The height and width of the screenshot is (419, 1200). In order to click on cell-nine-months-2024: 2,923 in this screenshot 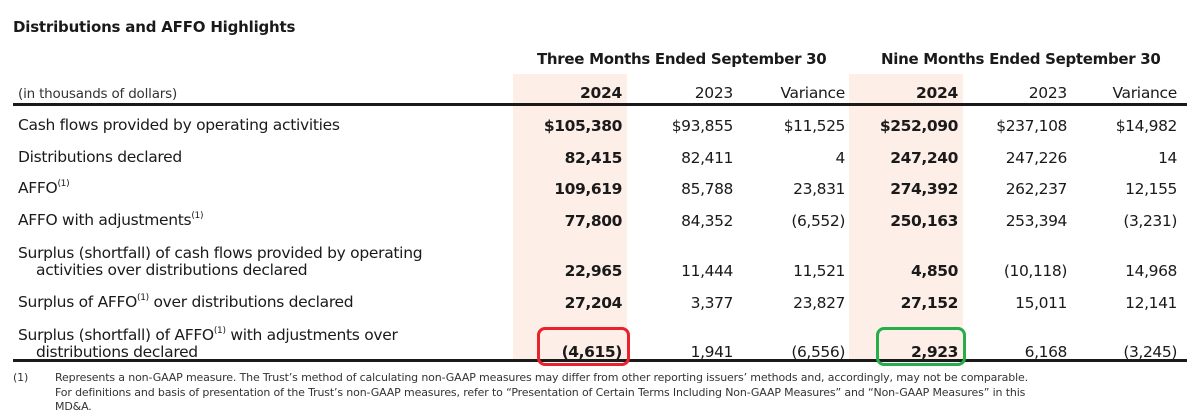, I will do `click(934, 352)`.